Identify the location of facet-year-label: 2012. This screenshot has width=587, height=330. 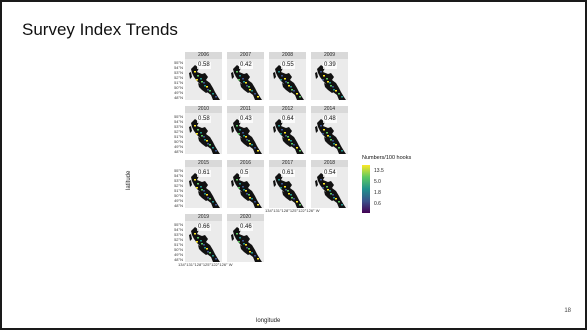
(287, 109).